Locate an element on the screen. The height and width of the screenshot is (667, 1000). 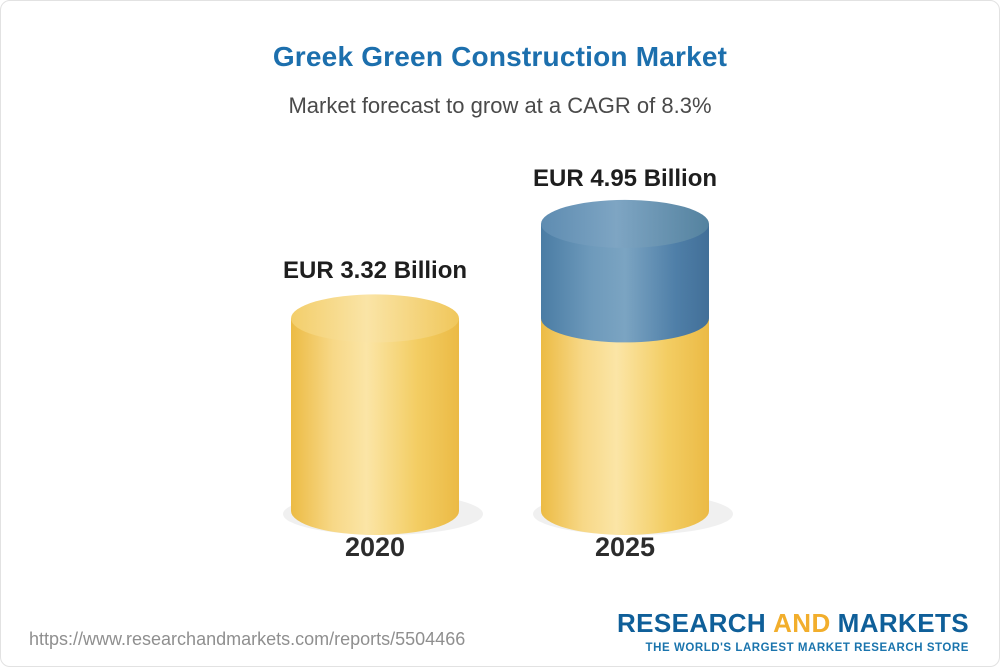
value-label-2025: EUR 4.95 Billion is located at coordinates (625, 178).